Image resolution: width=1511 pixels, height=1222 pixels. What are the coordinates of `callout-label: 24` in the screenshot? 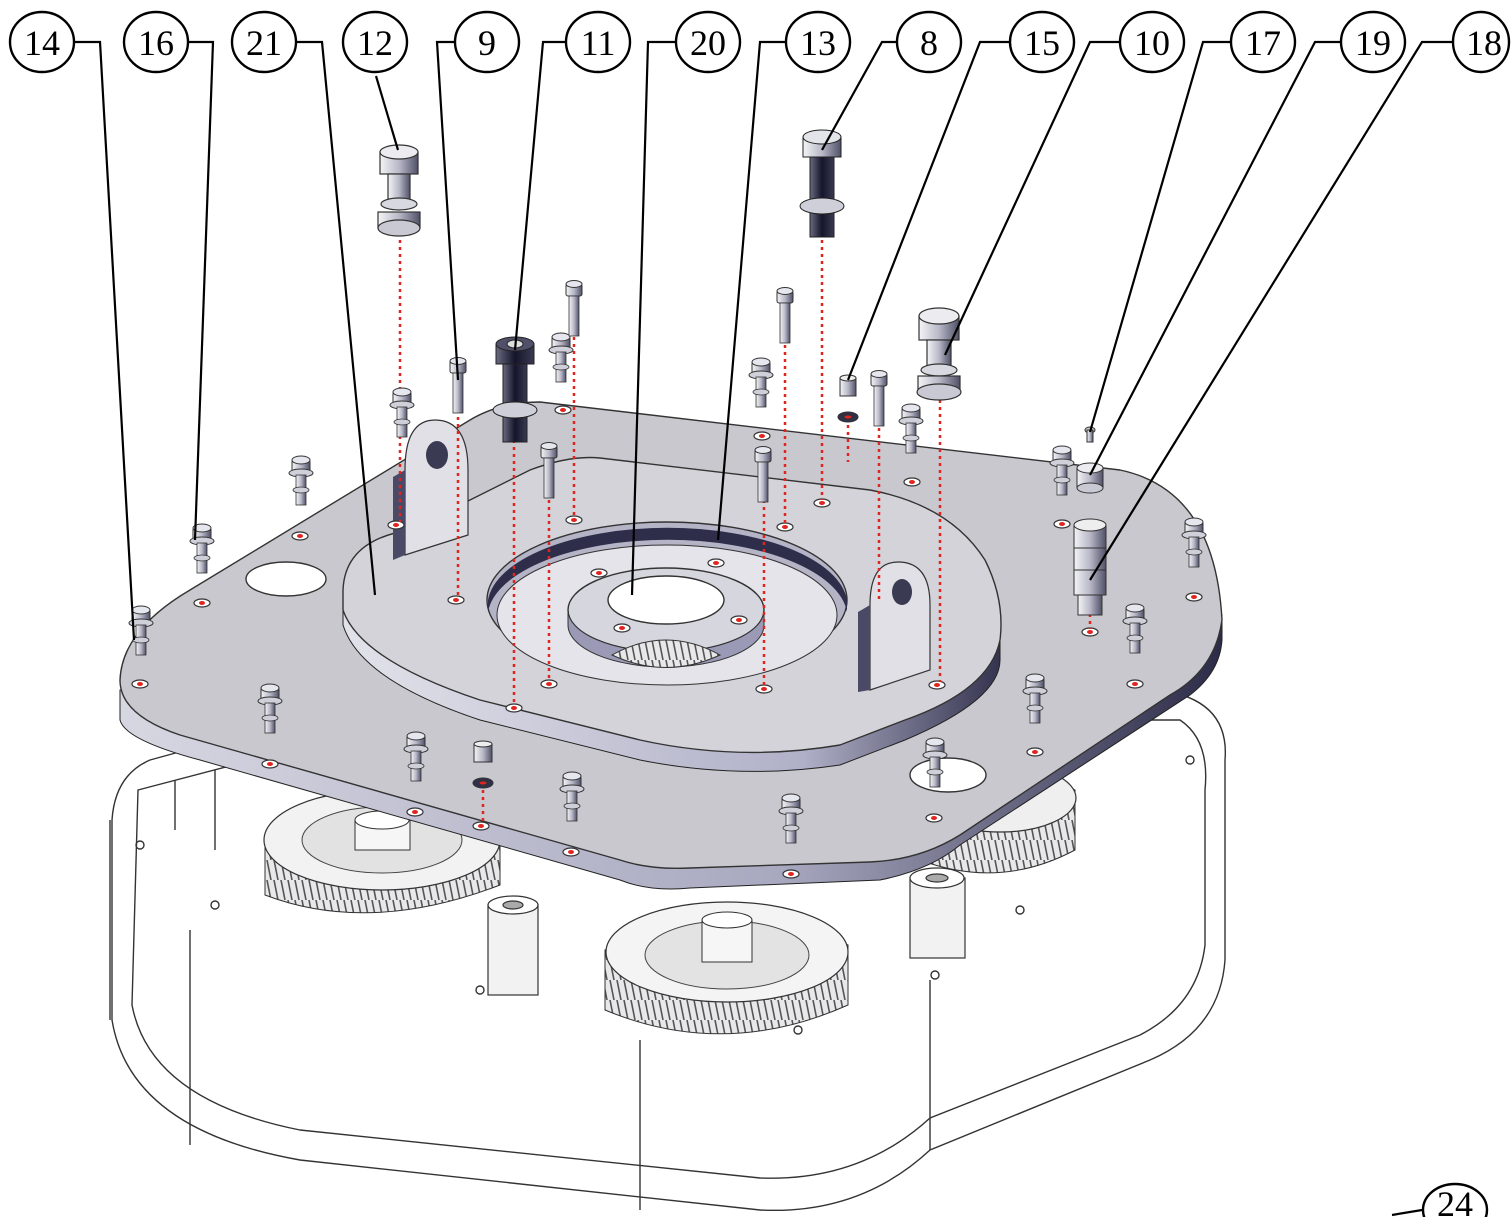 It's located at (1455, 1200).